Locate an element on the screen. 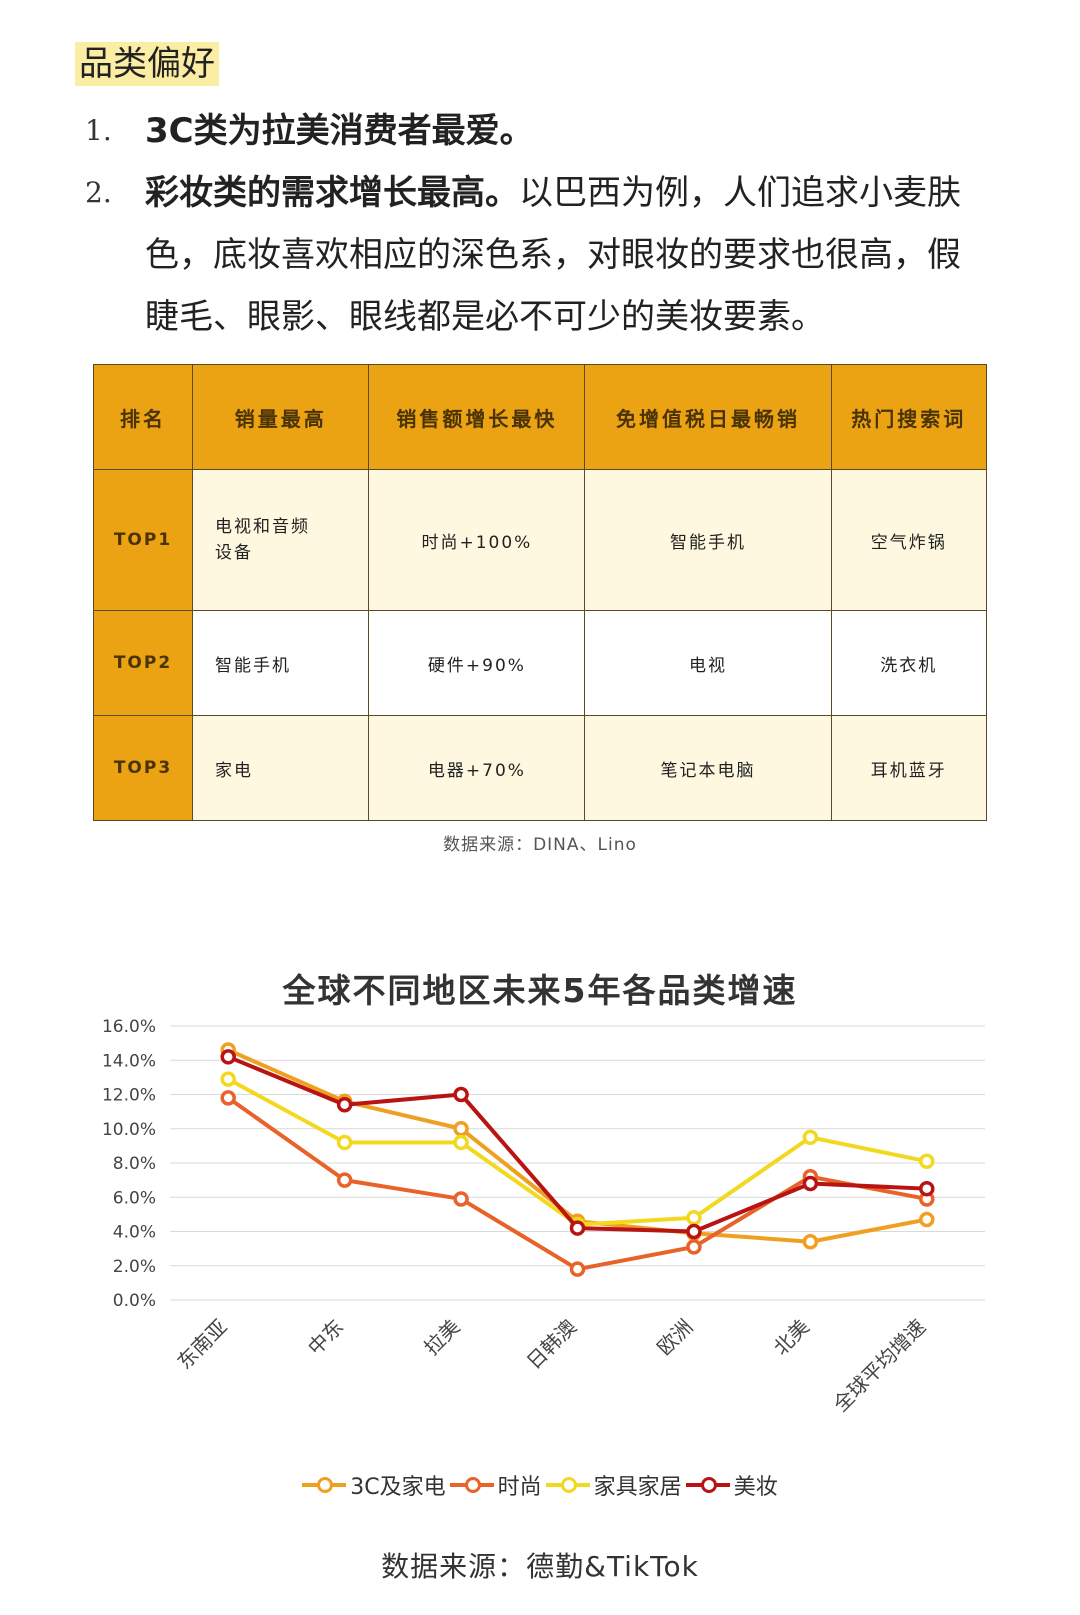 Image resolution: width=1080 pixels, height=1615 pixels. legend-item: 3C及家电 is located at coordinates (374, 1485).